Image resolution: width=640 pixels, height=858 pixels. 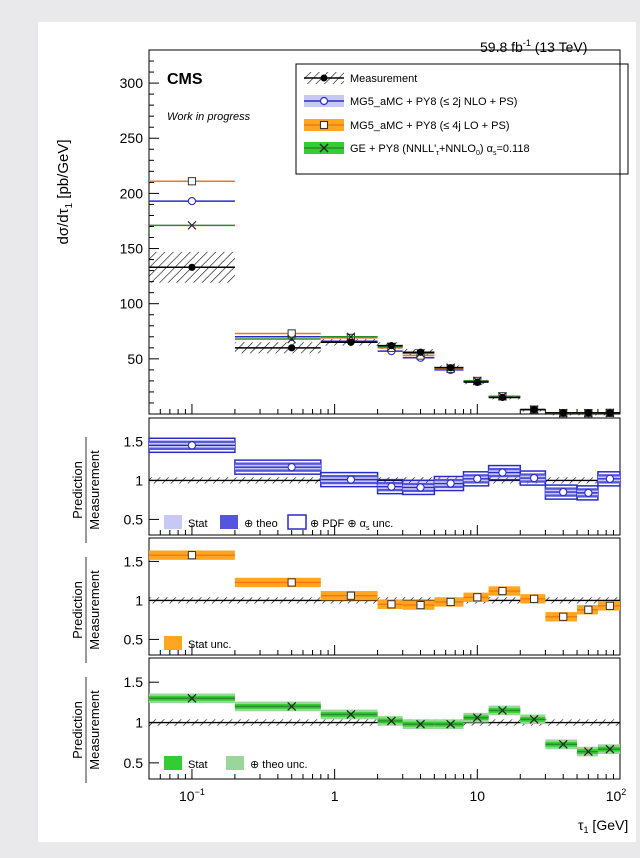 I want to click on ratio3-frame, so click(x=384, y=718).